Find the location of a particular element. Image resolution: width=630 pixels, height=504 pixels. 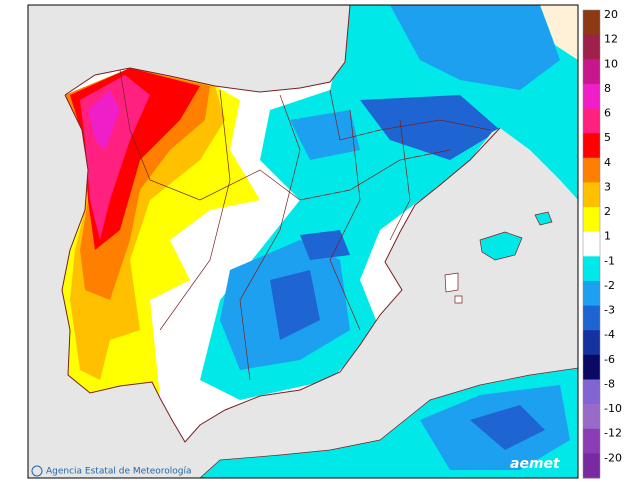

legend-label: 10 is located at coordinates (611, 63).